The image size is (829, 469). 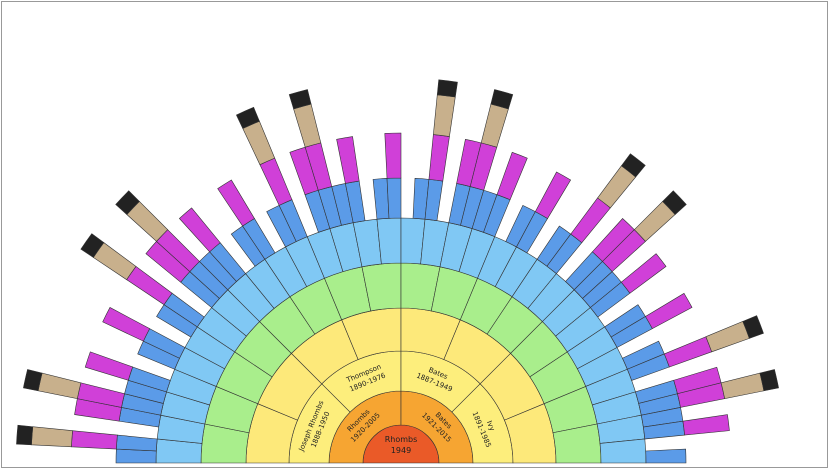 What do you see at coordinates (401, 450) in the screenshot?
I see `person-dates: 1949` at bounding box center [401, 450].